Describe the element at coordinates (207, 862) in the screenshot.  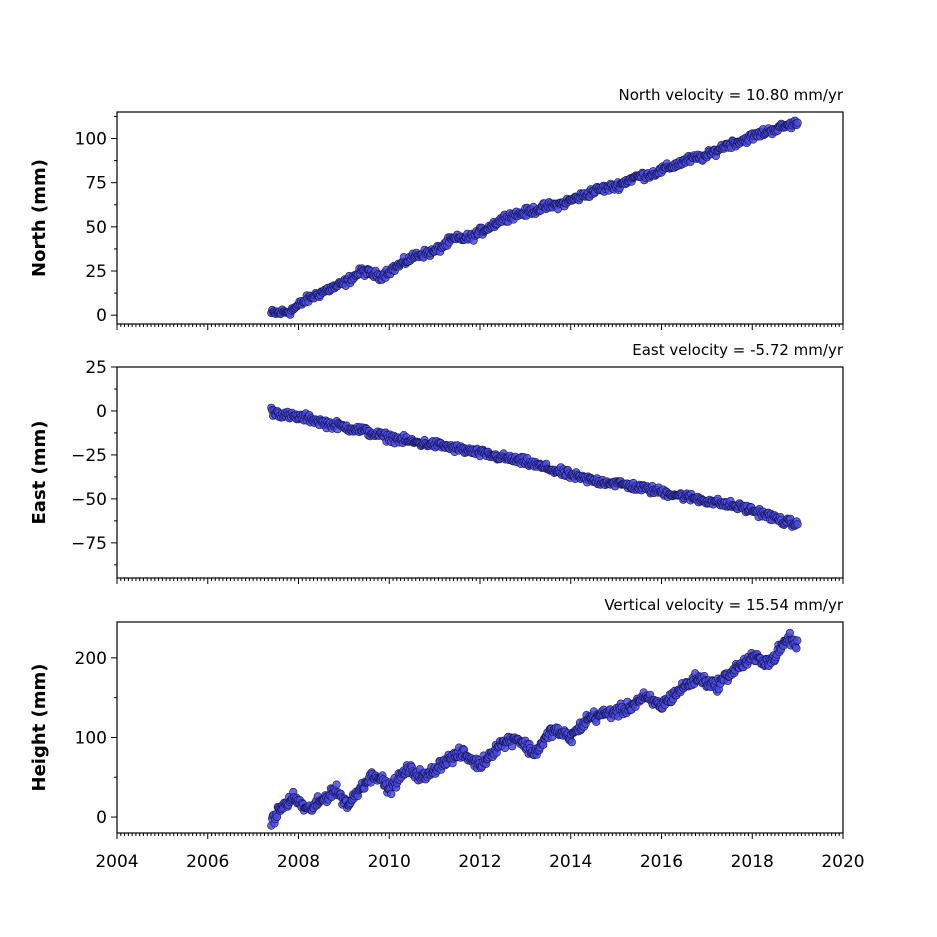
I see `x-tick-label: 2006` at that location.